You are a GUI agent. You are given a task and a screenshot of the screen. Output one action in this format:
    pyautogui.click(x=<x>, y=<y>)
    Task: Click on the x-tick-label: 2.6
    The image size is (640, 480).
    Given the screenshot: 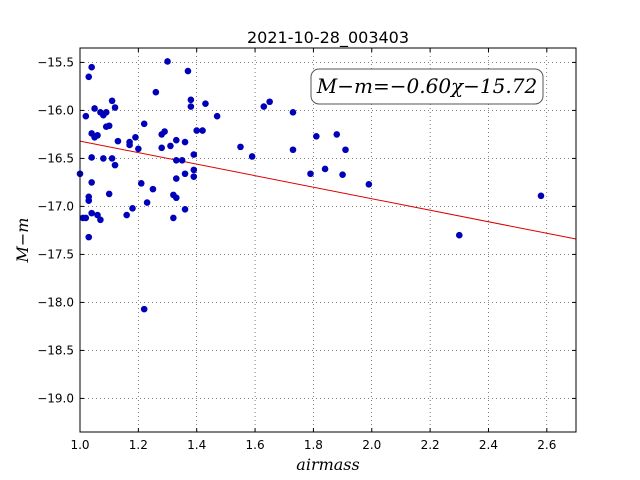 What is the action you would take?
    pyautogui.click(x=546, y=445)
    